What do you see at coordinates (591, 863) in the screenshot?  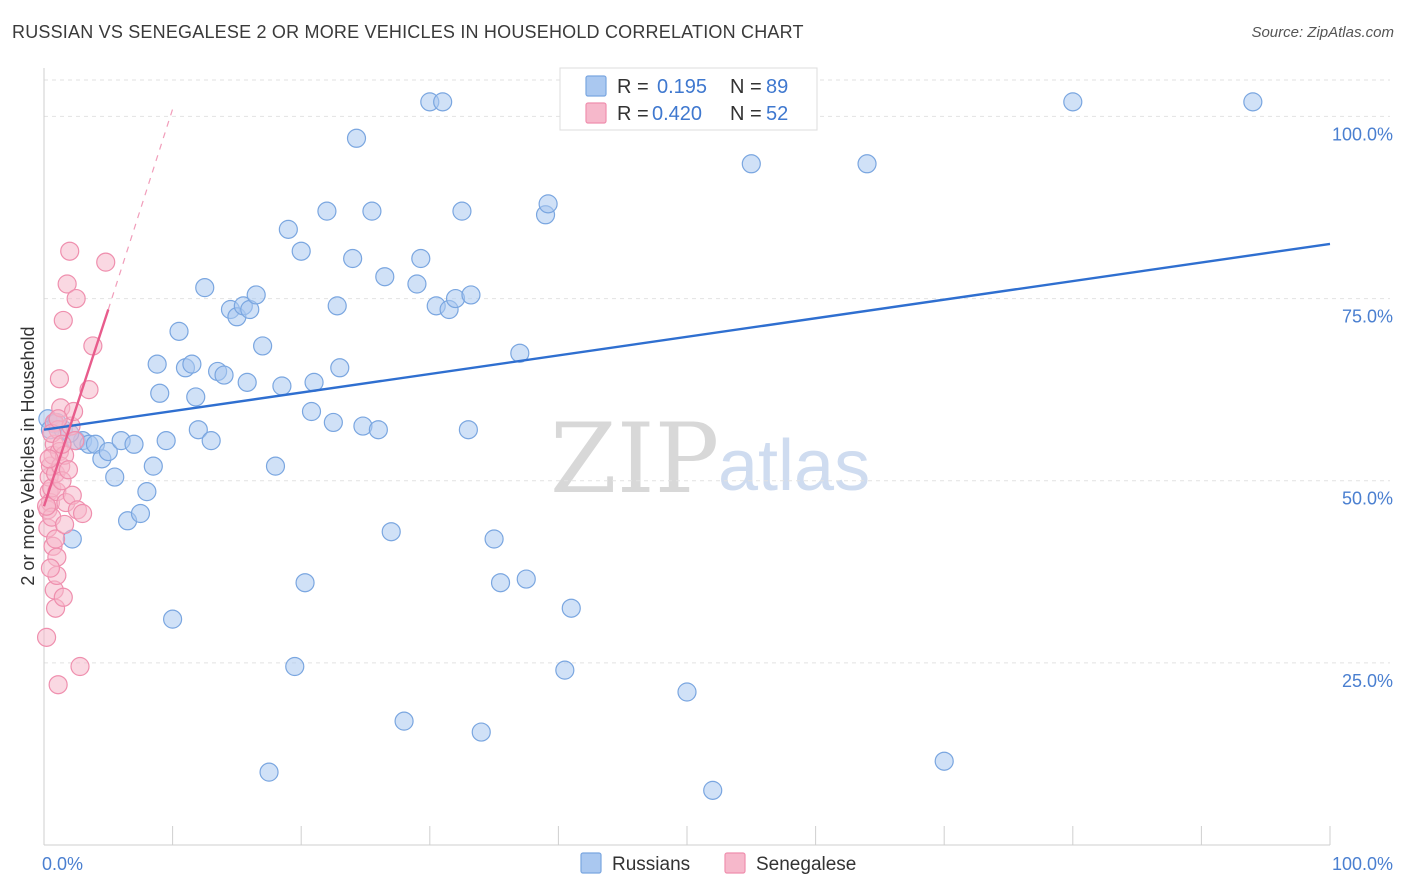 I see `bottom-legend-russians-swatch` at bounding box center [591, 863].